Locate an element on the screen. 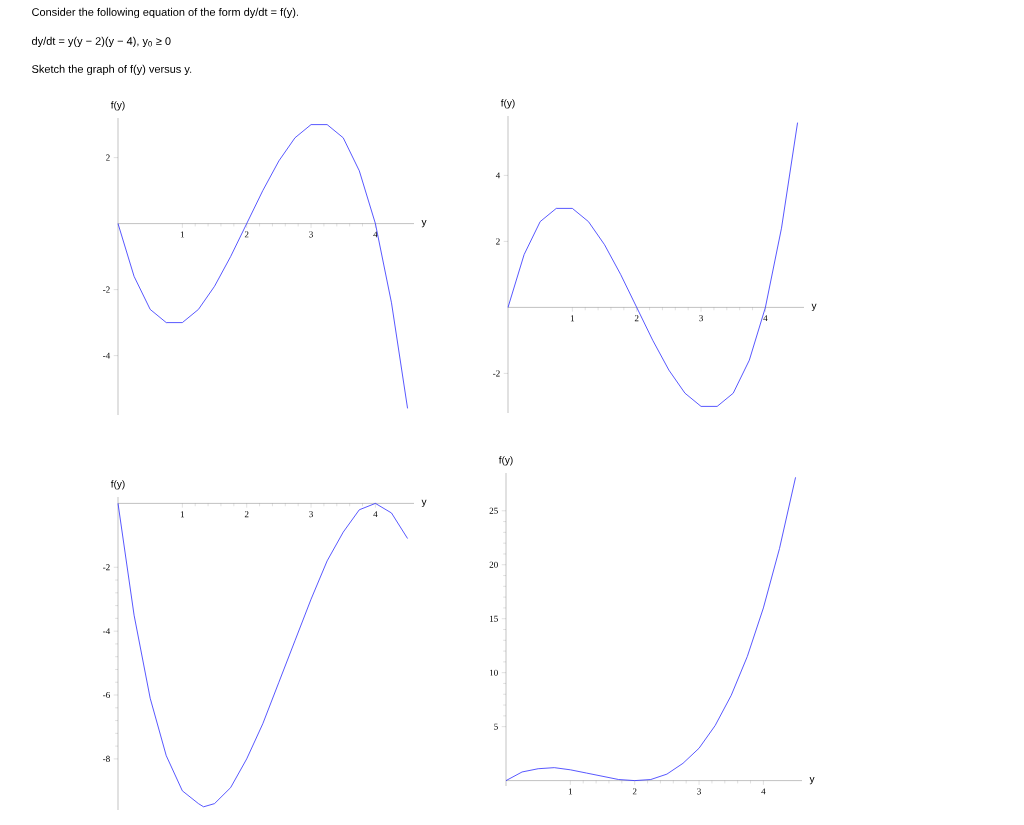 The width and height of the screenshot is (1024, 825). y-tick-label: 15 is located at coordinates (493, 618).